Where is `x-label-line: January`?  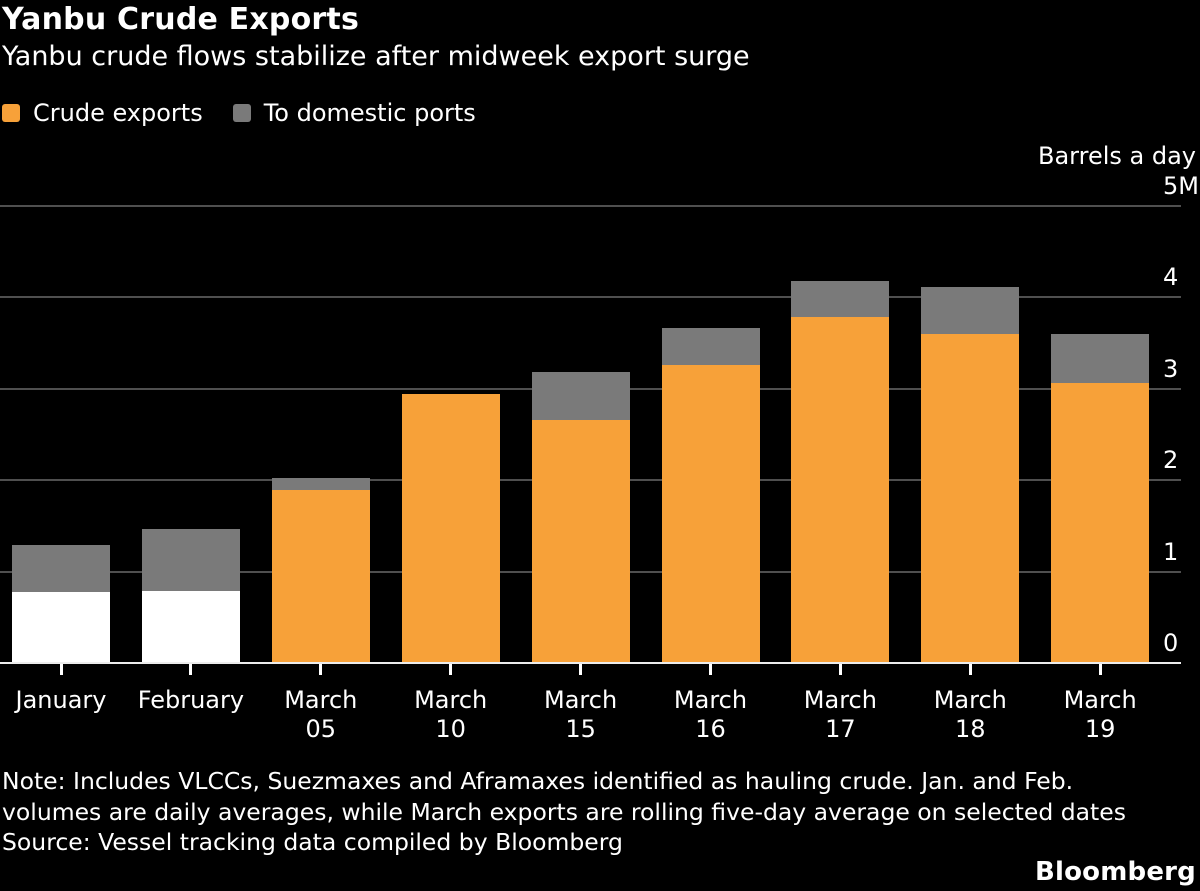 x-label-line: January is located at coordinates (61, 700).